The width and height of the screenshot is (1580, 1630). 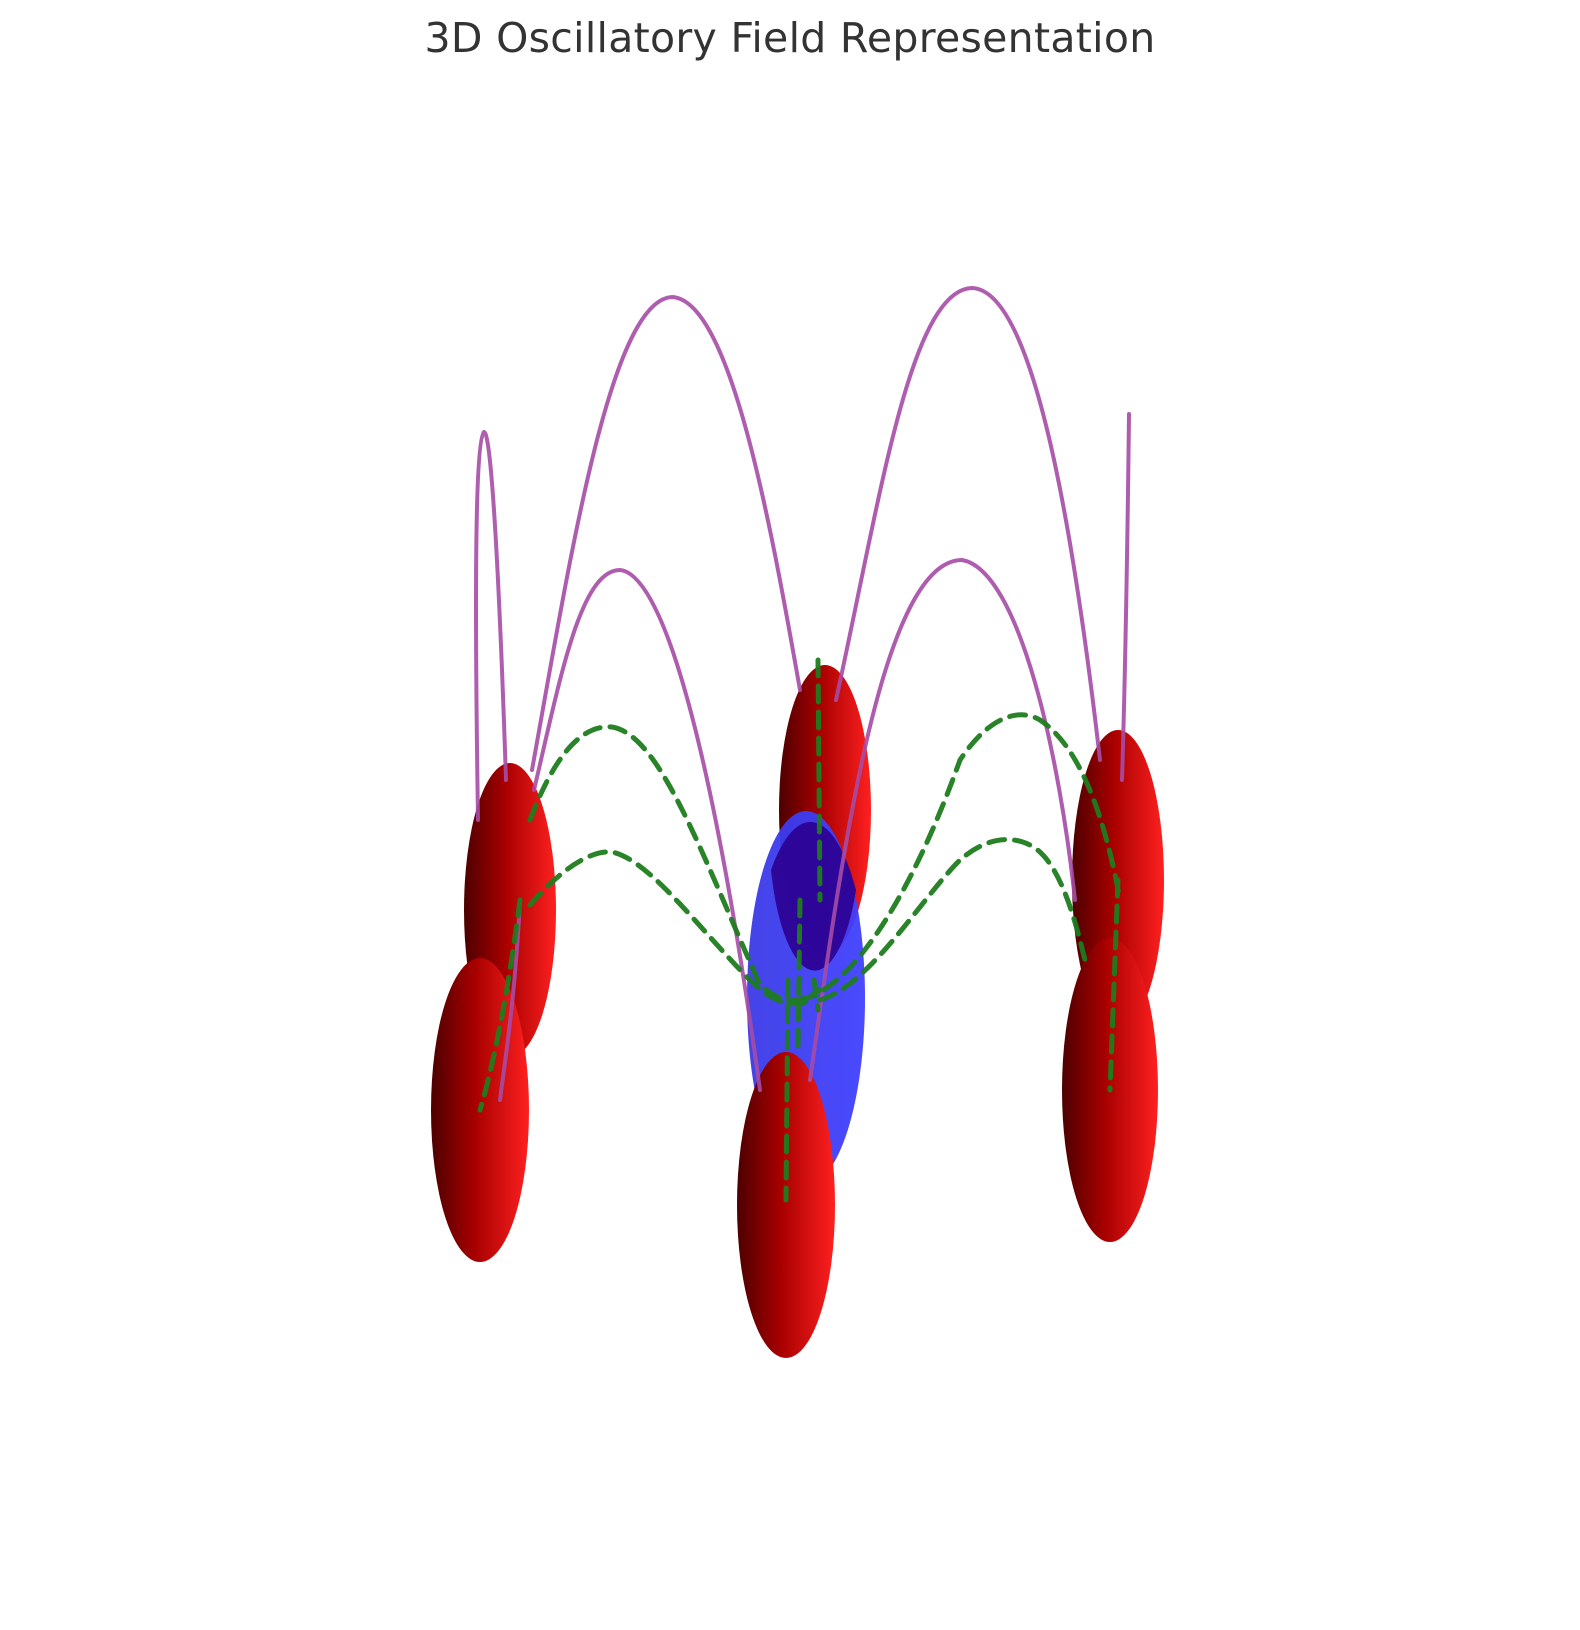 What do you see at coordinates (790, 38) in the screenshot?
I see `page-title: 3D Oscillatory Field Representation` at bounding box center [790, 38].